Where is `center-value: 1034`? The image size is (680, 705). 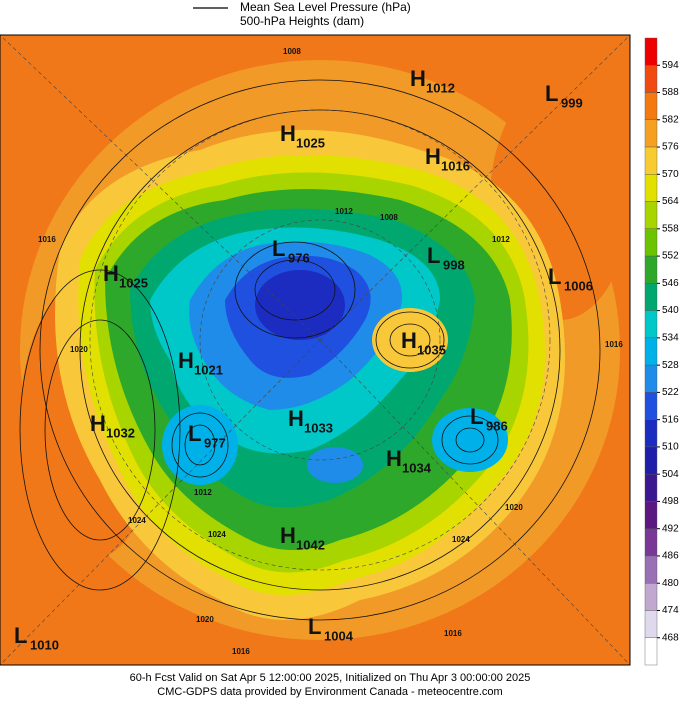 center-value: 1034 is located at coordinates (417, 467).